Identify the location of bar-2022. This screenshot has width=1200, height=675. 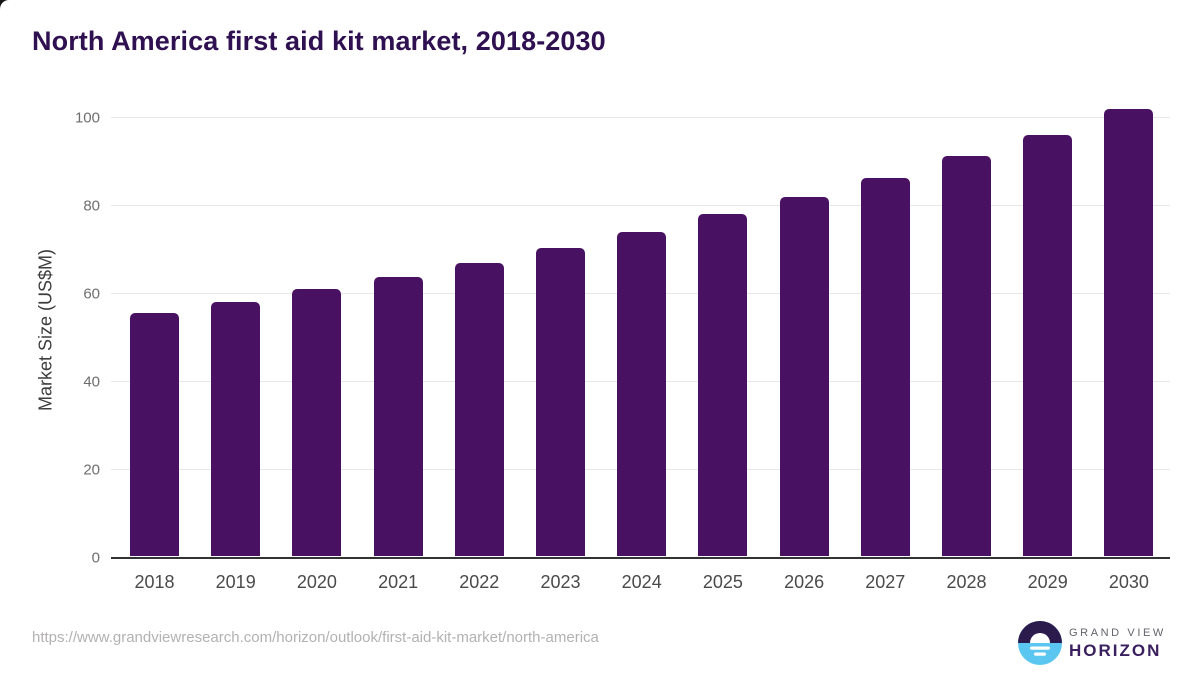
(479, 409).